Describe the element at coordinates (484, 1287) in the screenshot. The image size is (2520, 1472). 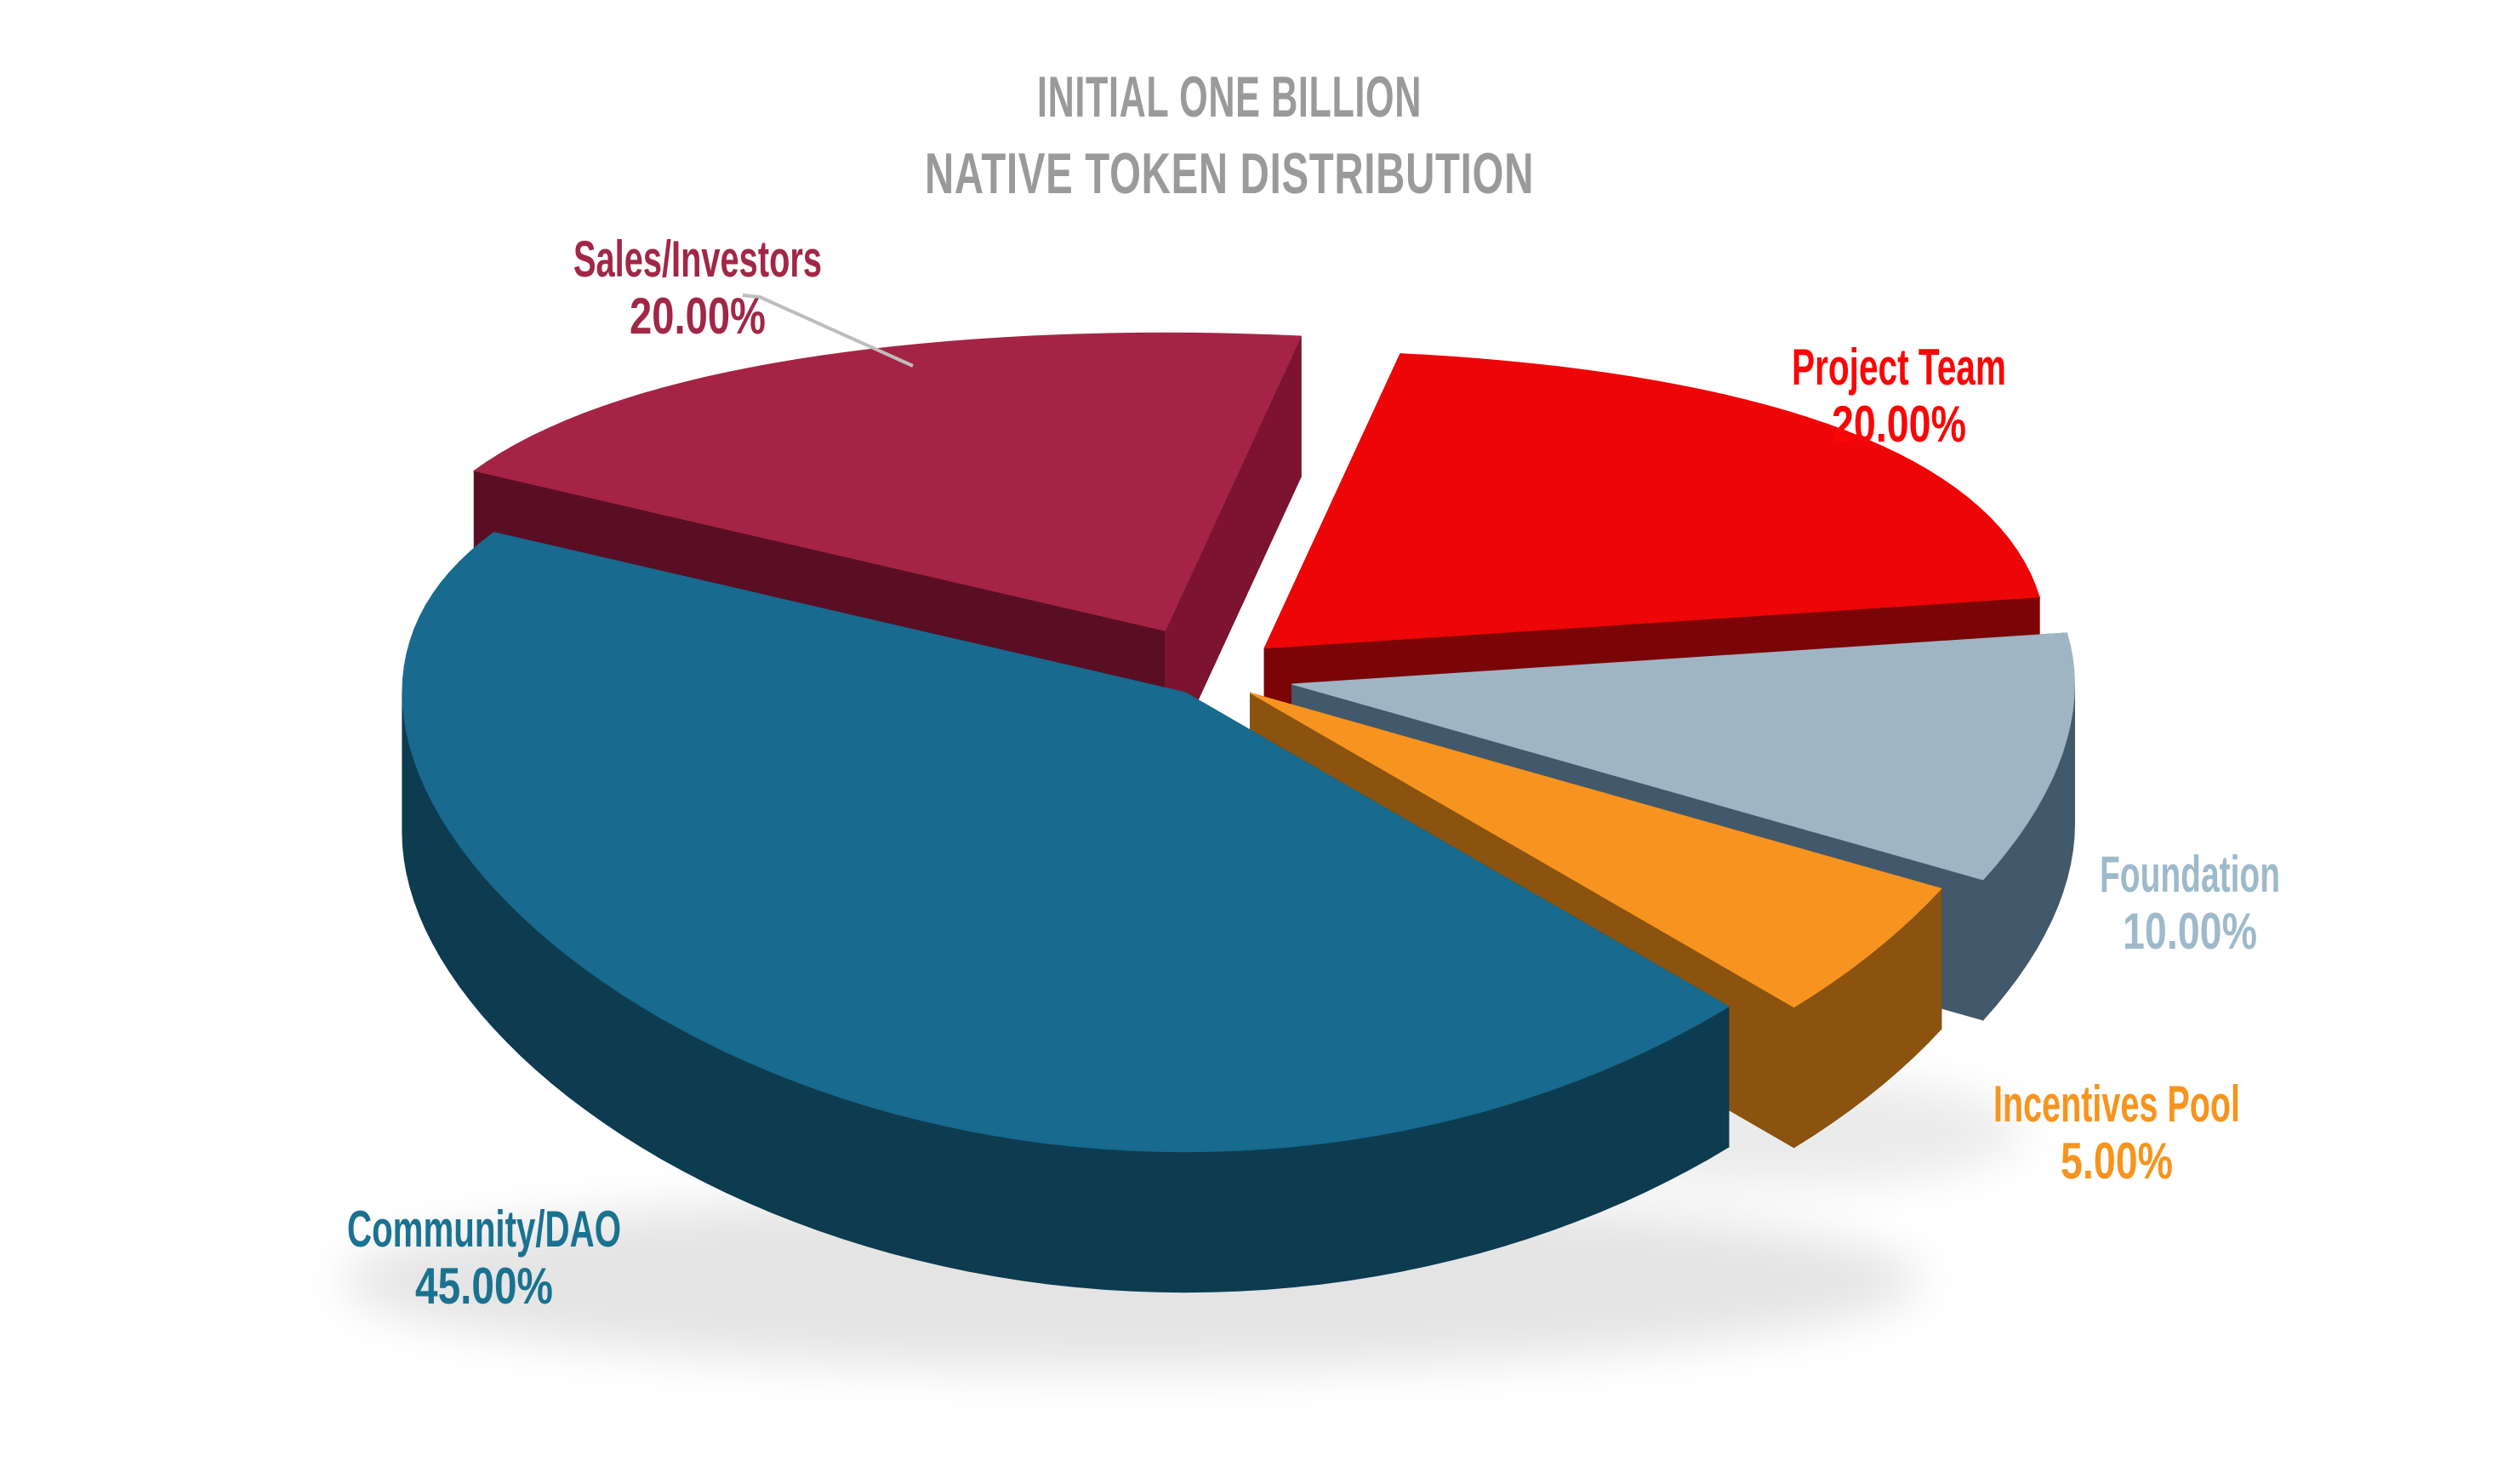
I see `slice-percent-text: 45.00%` at that location.